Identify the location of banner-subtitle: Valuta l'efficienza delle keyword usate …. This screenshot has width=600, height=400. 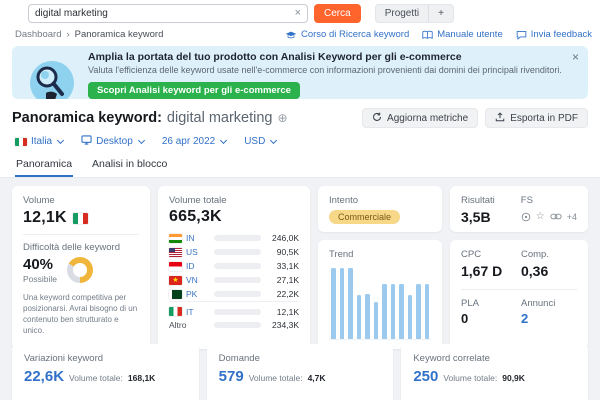
(325, 70).